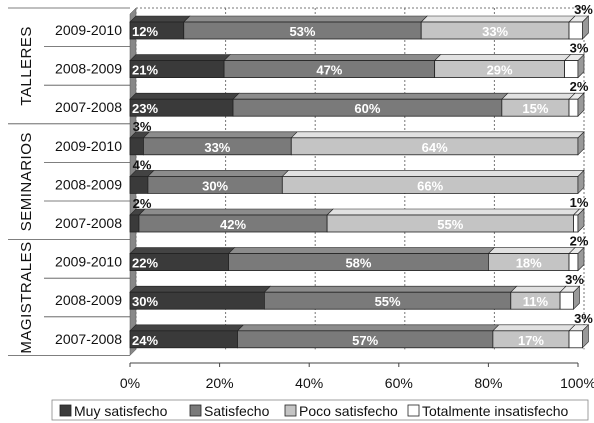  Describe the element at coordinates (579, 202) in the screenshot. I see `data-label: 1%` at that location.